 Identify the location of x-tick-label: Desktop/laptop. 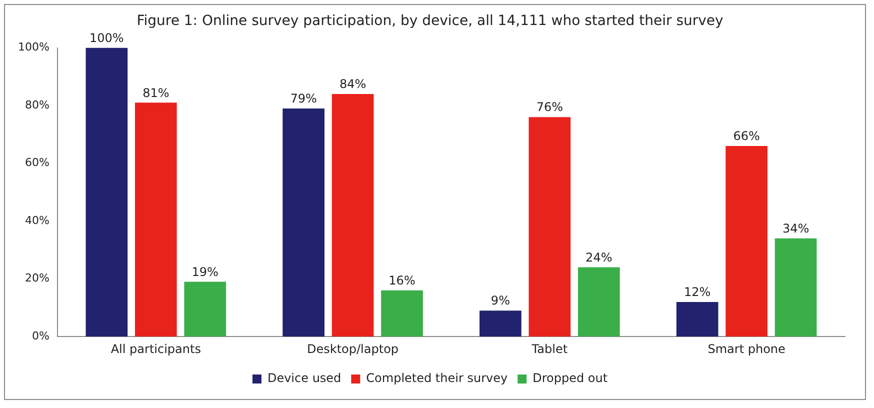
(353, 349).